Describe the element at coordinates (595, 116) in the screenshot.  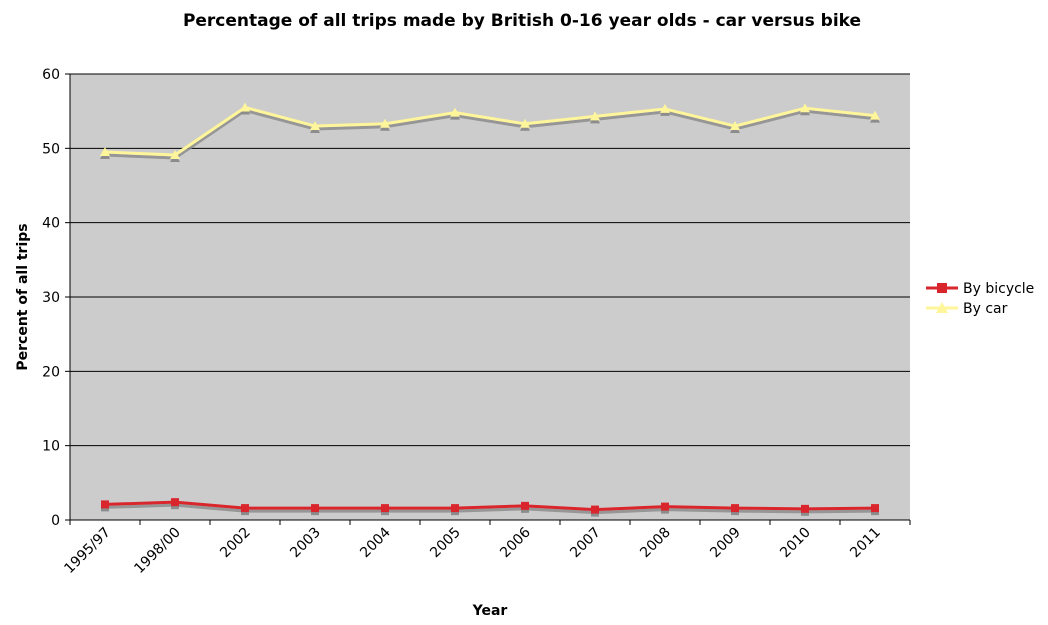
I see `data-point-car-2007` at that location.